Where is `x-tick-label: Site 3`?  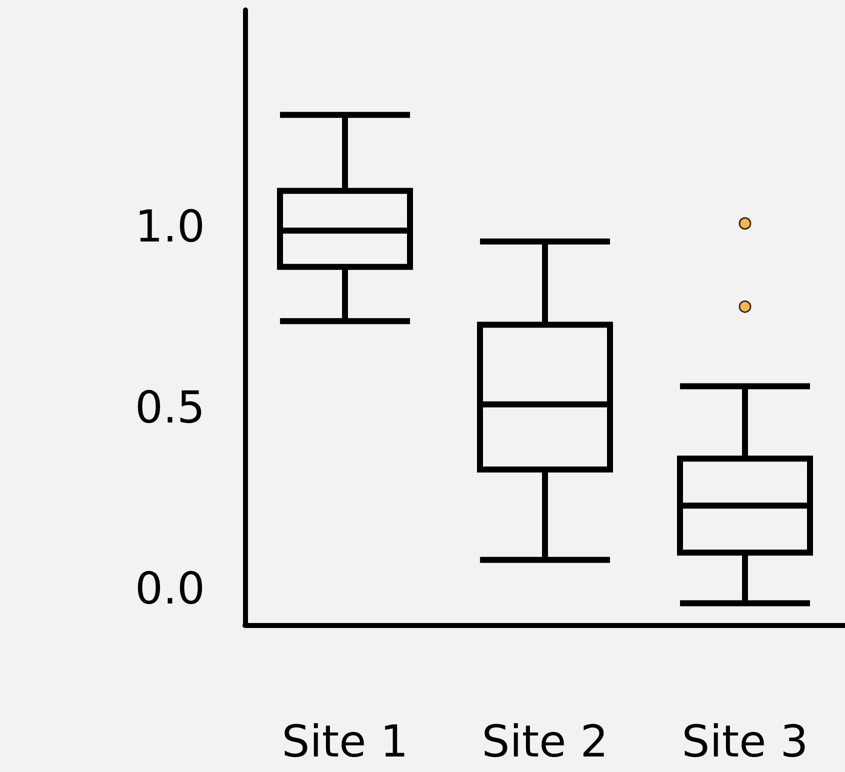
x-tick-label: Site 3 is located at coordinates (745, 742).